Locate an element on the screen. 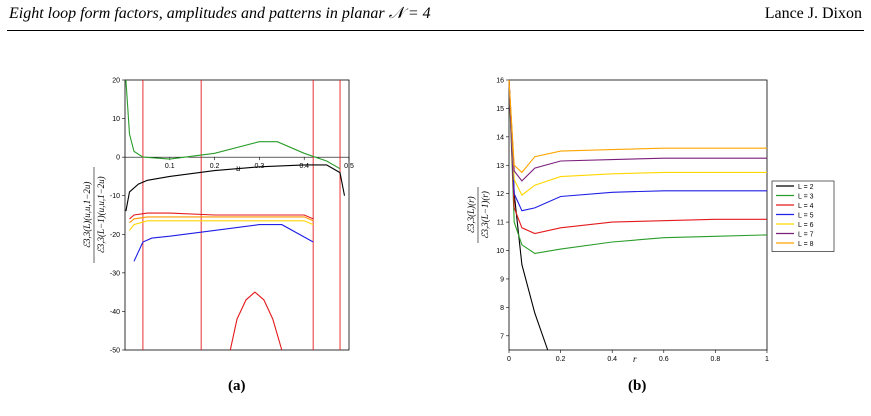 This screenshot has height=416, width=871. header-rule is located at coordinates (435, 30).